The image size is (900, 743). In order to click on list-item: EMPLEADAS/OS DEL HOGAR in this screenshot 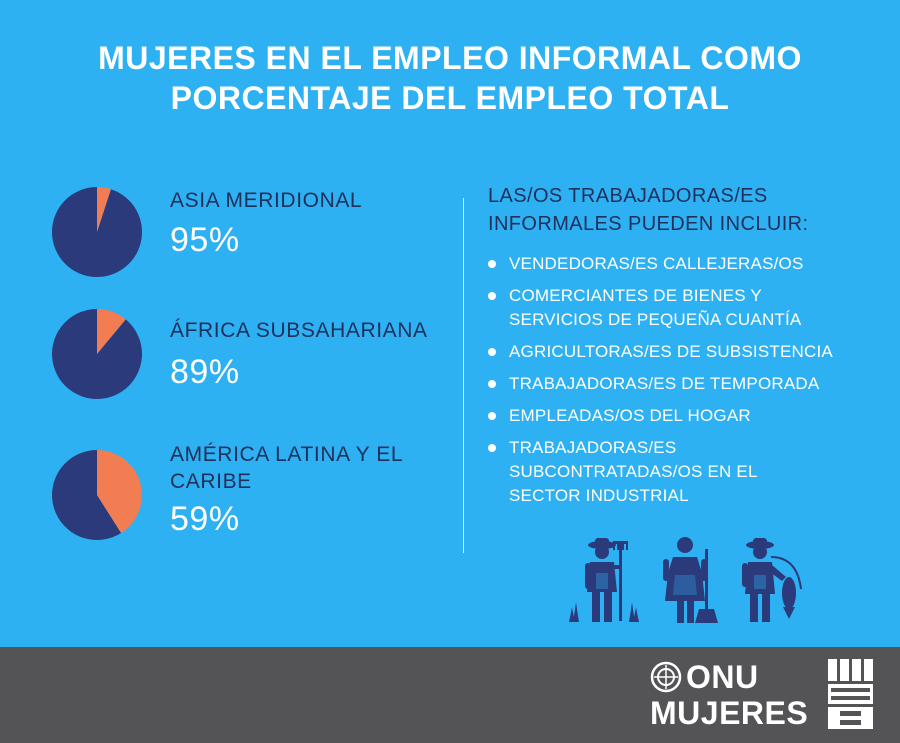, I will do `click(688, 416)`.